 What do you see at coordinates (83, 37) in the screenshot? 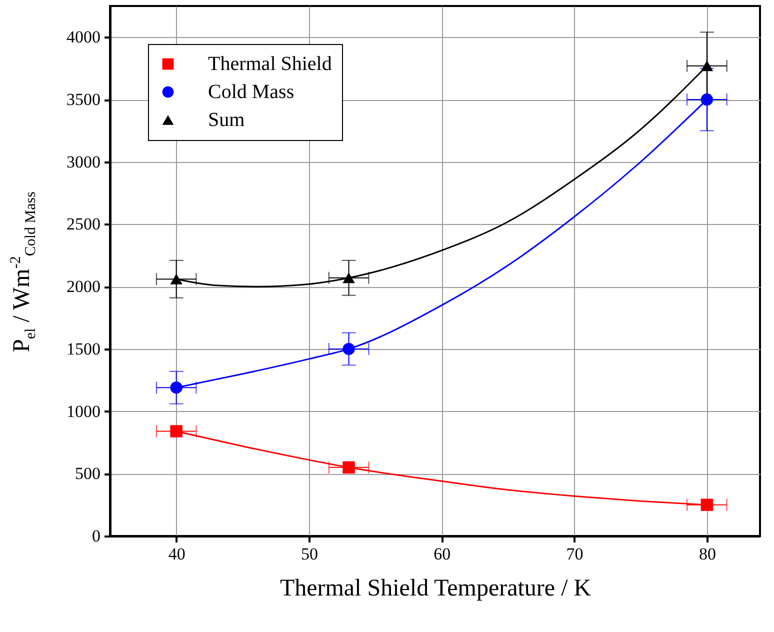
I see `y-tick-label: 4000` at bounding box center [83, 37].